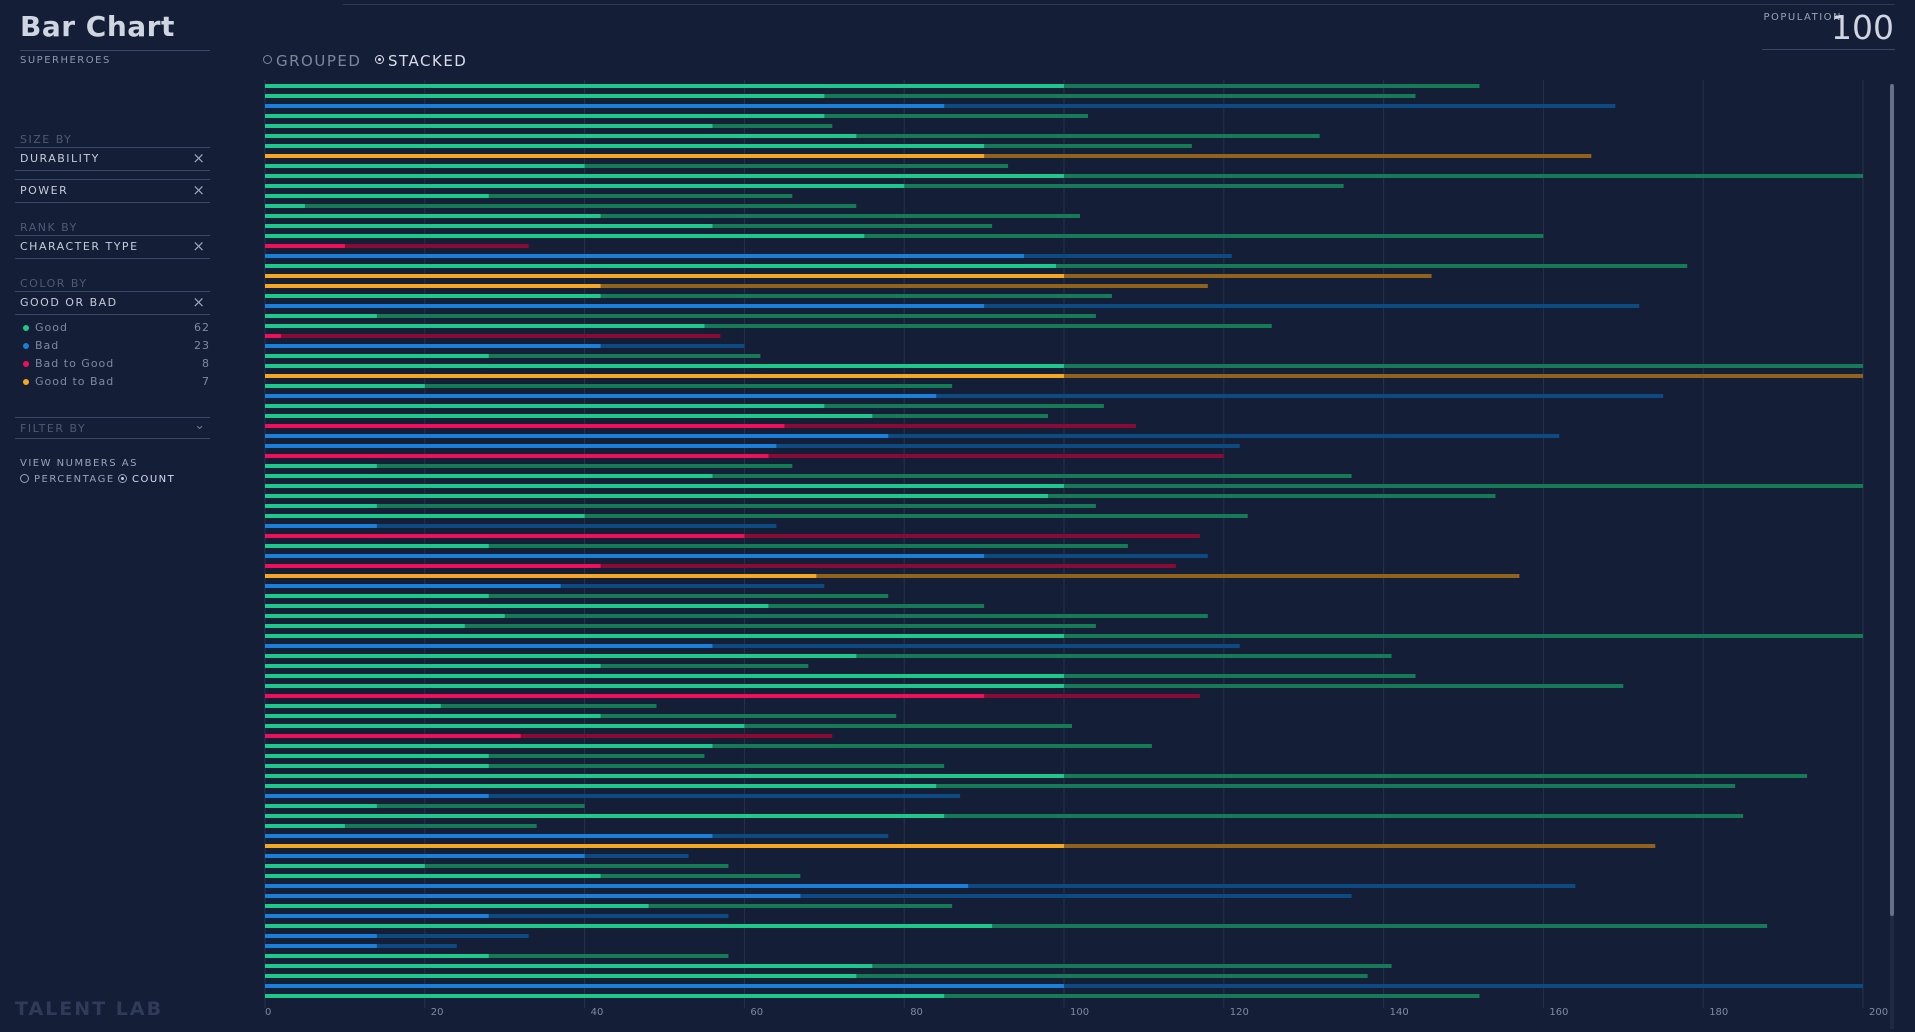 This screenshot has height=1032, width=1915. What do you see at coordinates (112, 191) in the screenshot?
I see `size-by-power-chip: POWER ×` at bounding box center [112, 191].